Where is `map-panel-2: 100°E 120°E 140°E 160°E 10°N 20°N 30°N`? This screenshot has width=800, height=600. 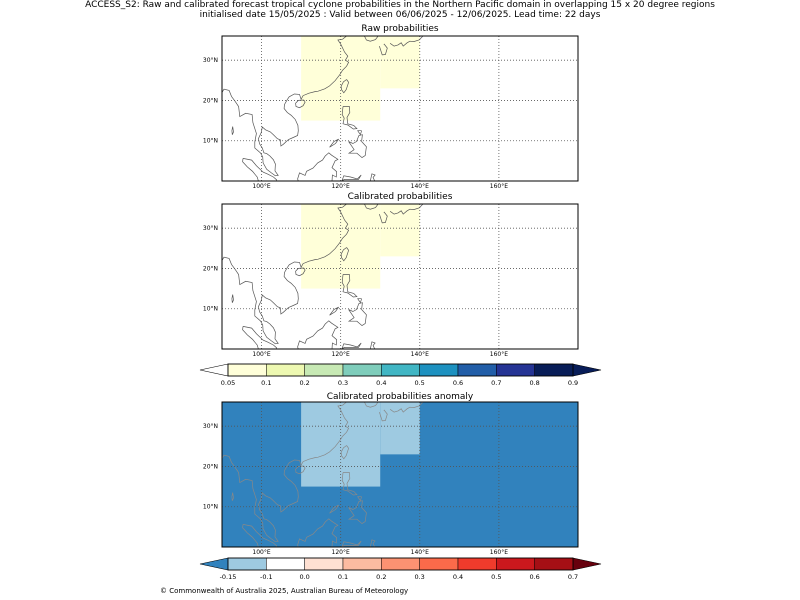
map-panel-2: 100°E 120°E 140°E 160°E 10°N 20°N 30°N is located at coordinates (391, 478).